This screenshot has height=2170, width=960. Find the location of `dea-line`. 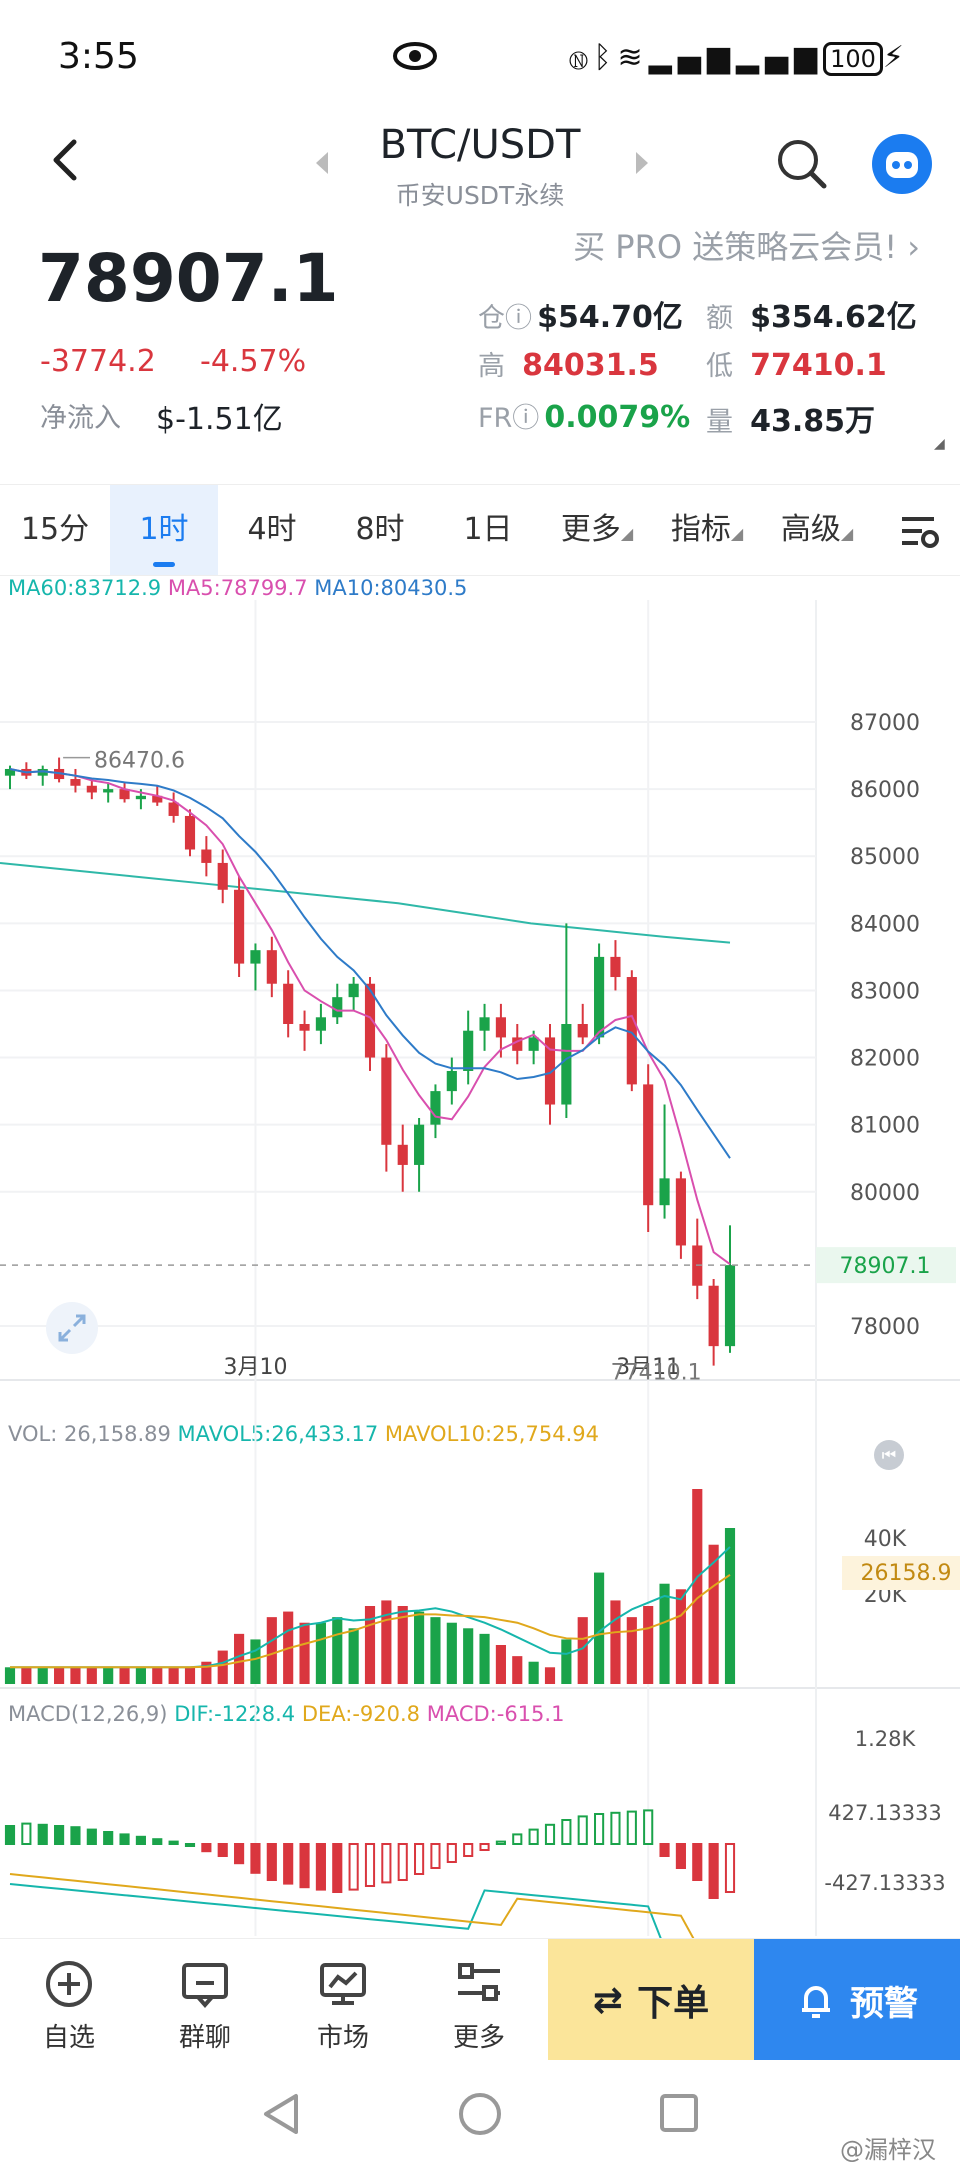

dea-line is located at coordinates (352, 1905).